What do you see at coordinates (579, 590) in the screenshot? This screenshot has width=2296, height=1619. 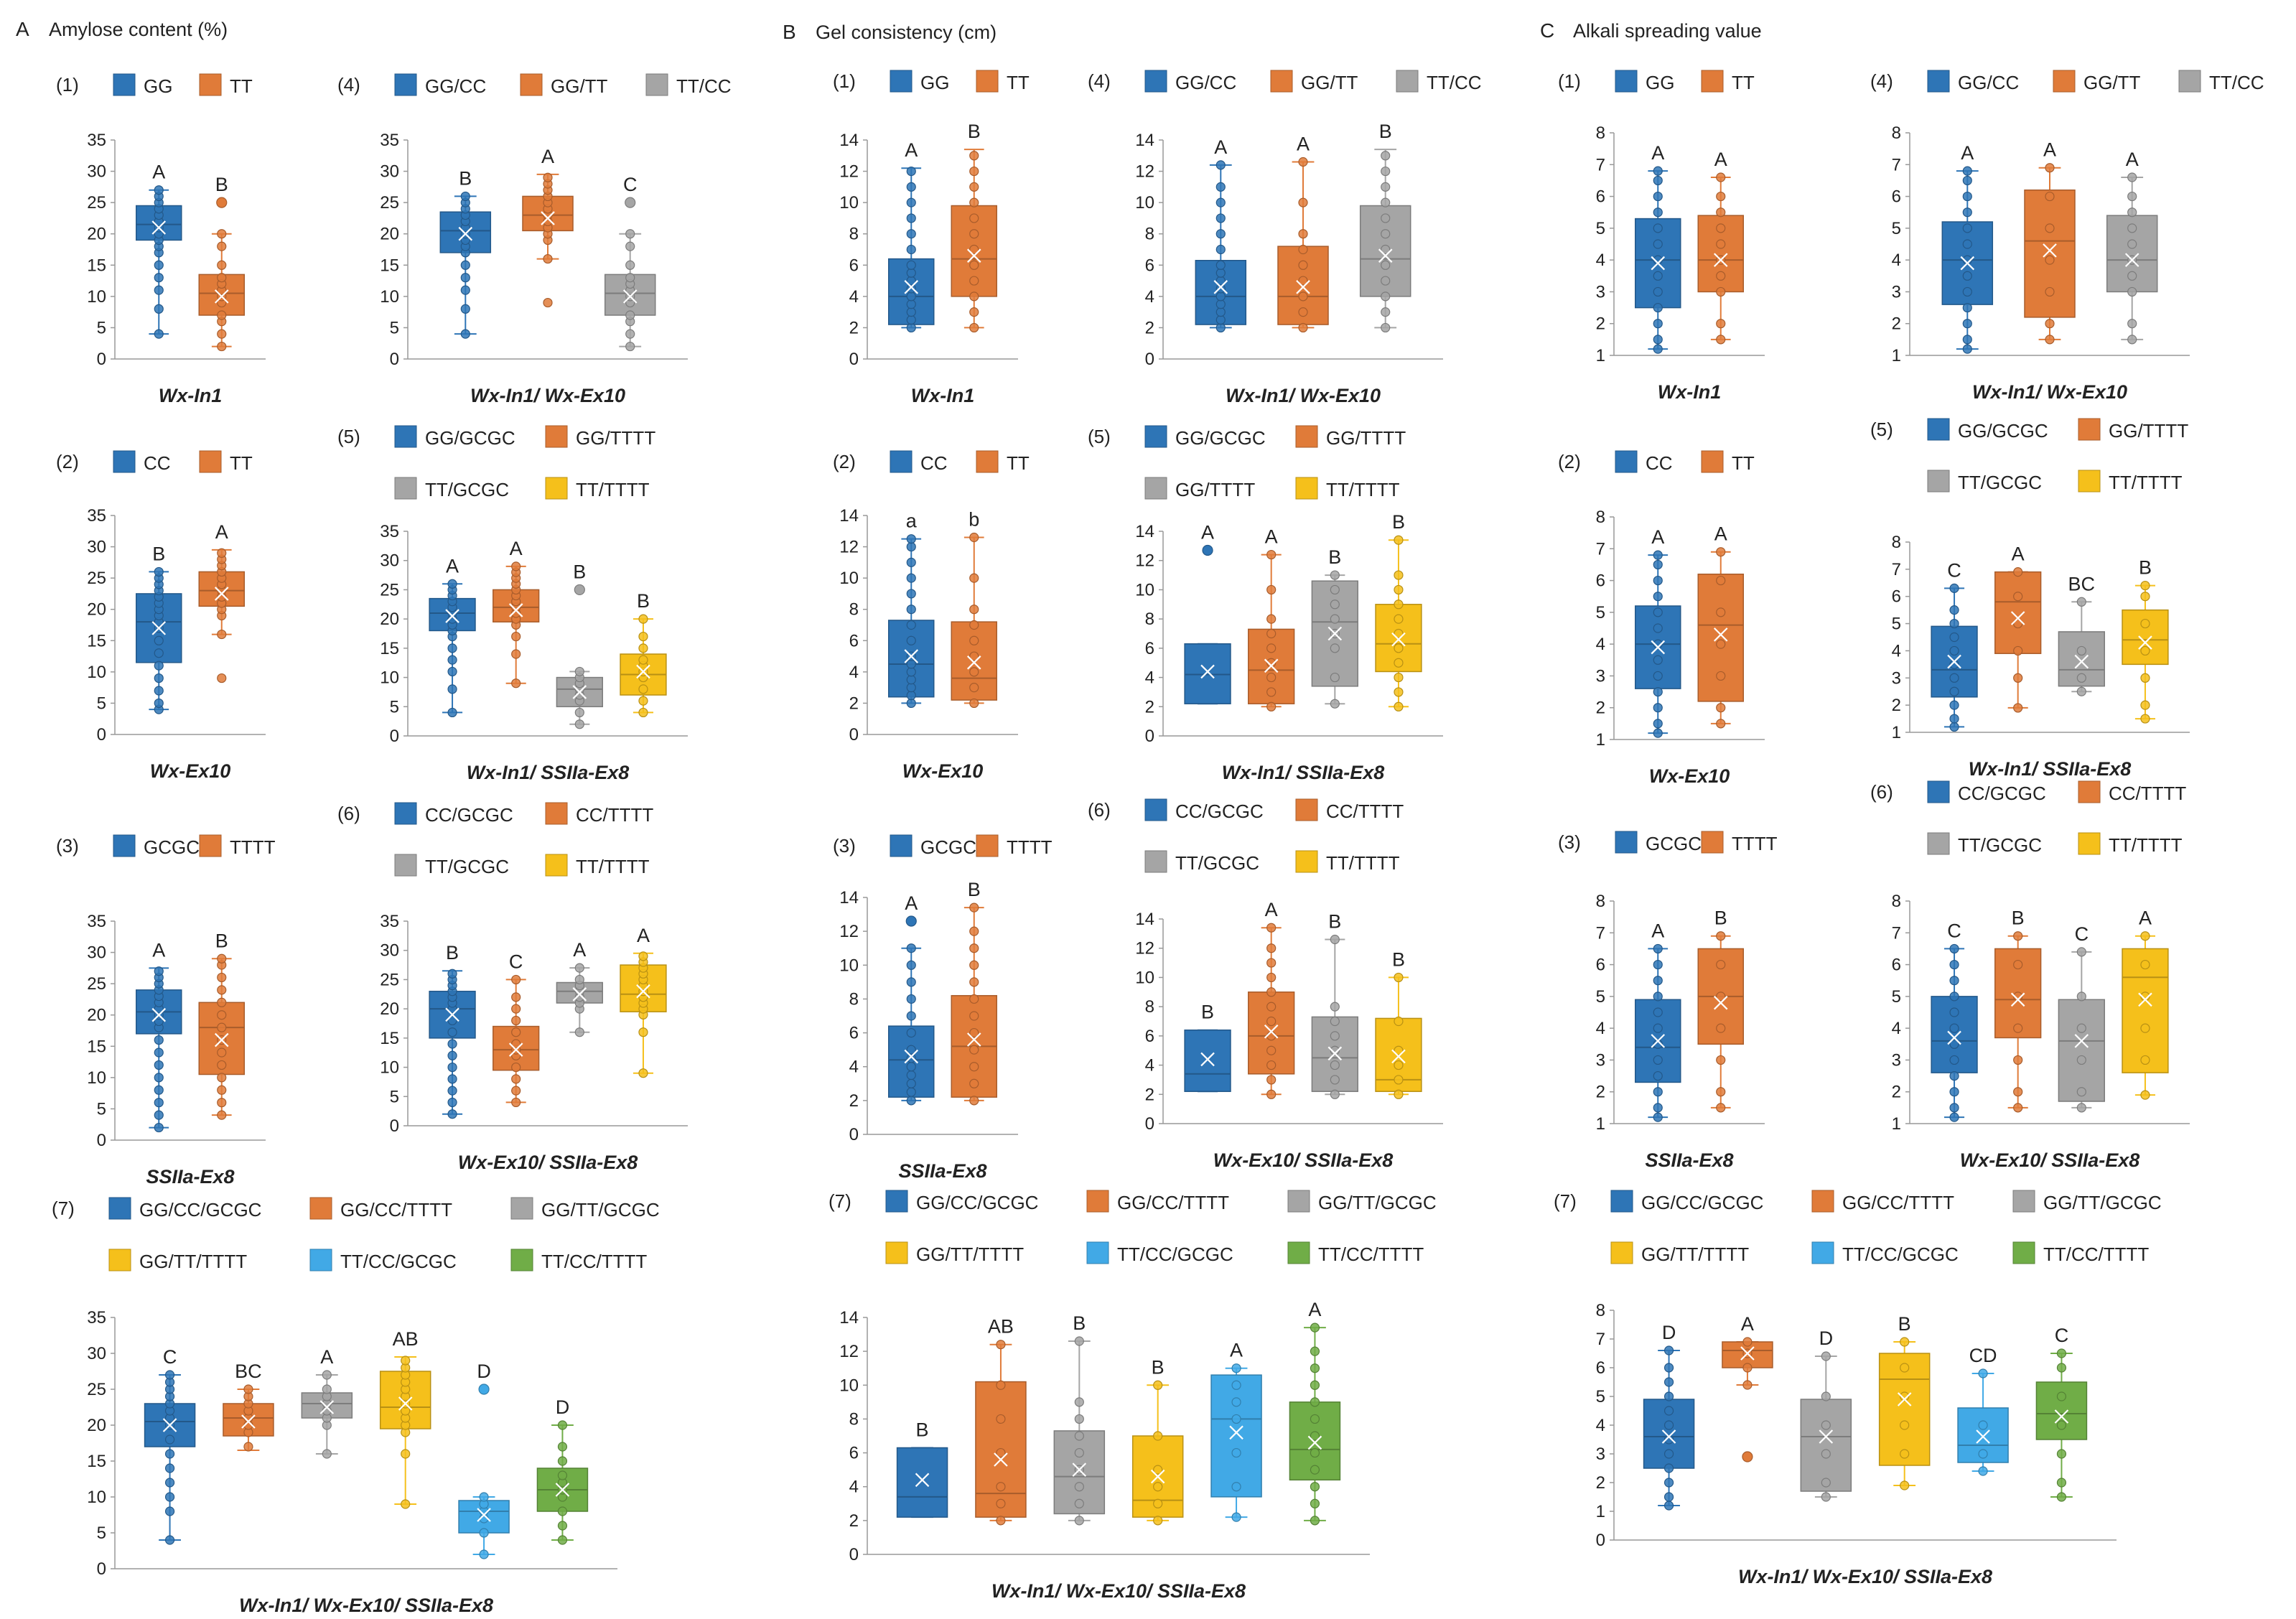 I see `outlier-point` at bounding box center [579, 590].